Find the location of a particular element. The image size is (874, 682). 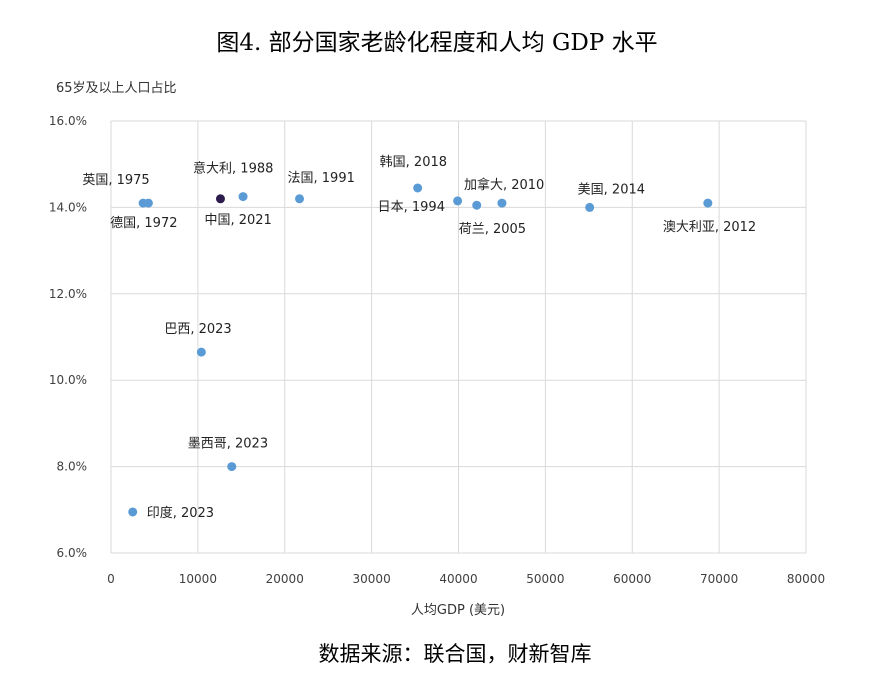

data-label: 中国, 2021 is located at coordinates (237, 220).